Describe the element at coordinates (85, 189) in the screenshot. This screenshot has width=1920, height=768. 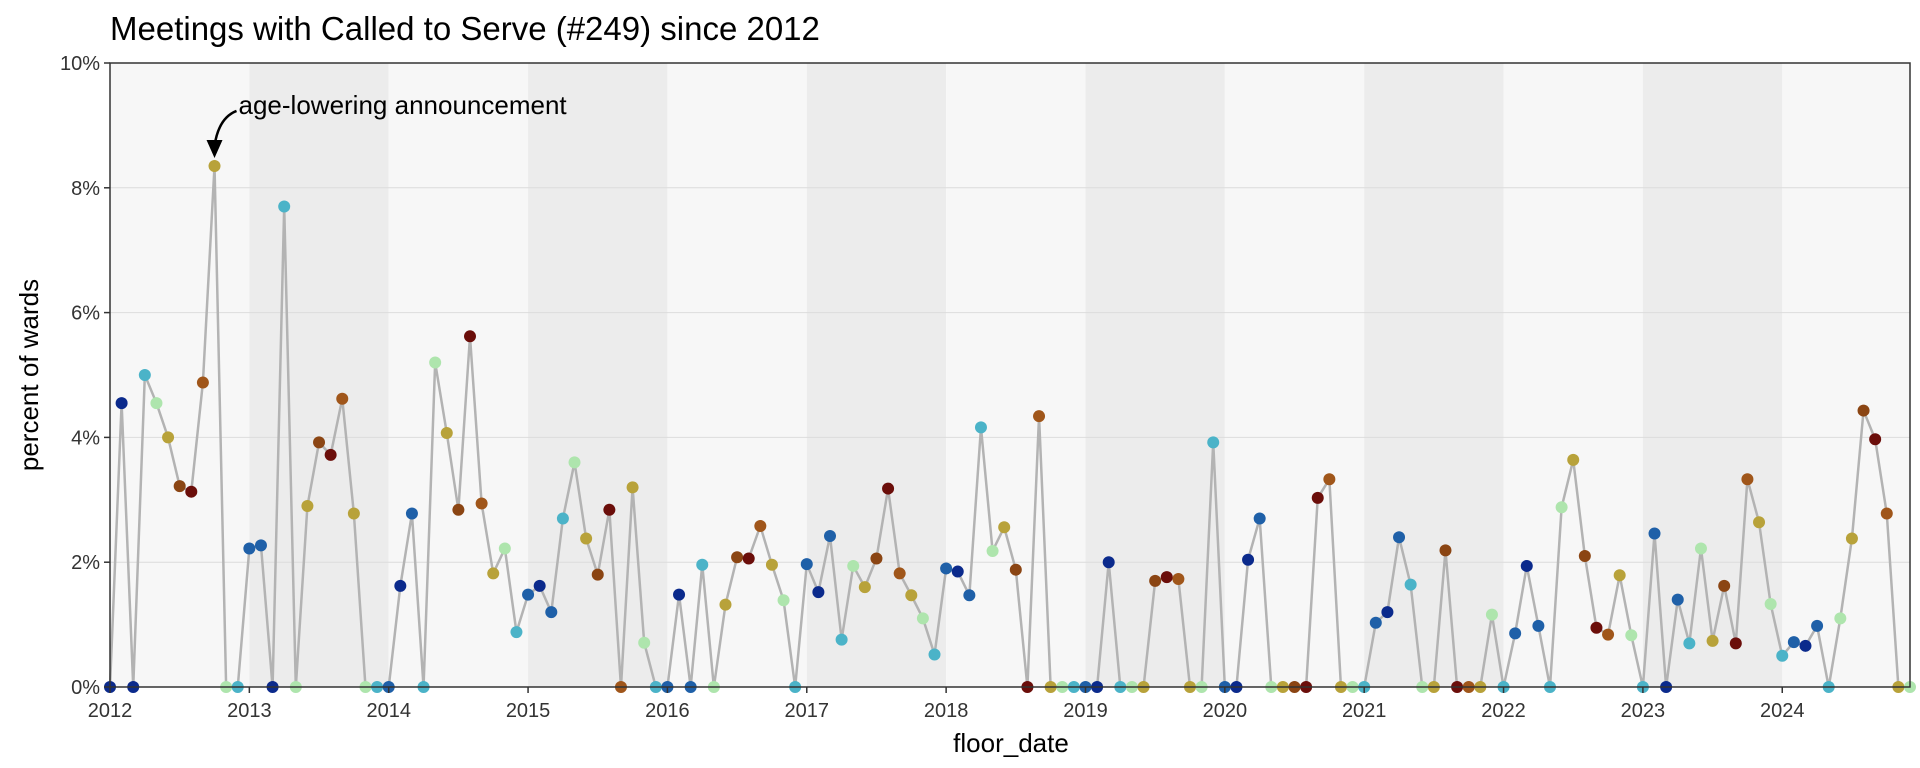
I see `y-tick-label: 8%` at that location.